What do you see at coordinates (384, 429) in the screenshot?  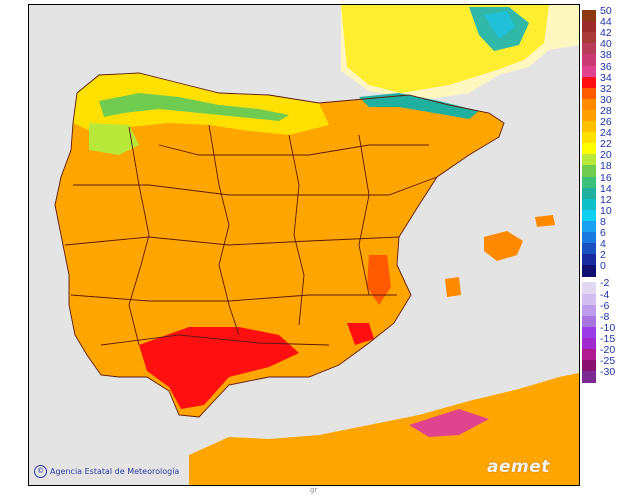 I see `land-north-africa` at bounding box center [384, 429].